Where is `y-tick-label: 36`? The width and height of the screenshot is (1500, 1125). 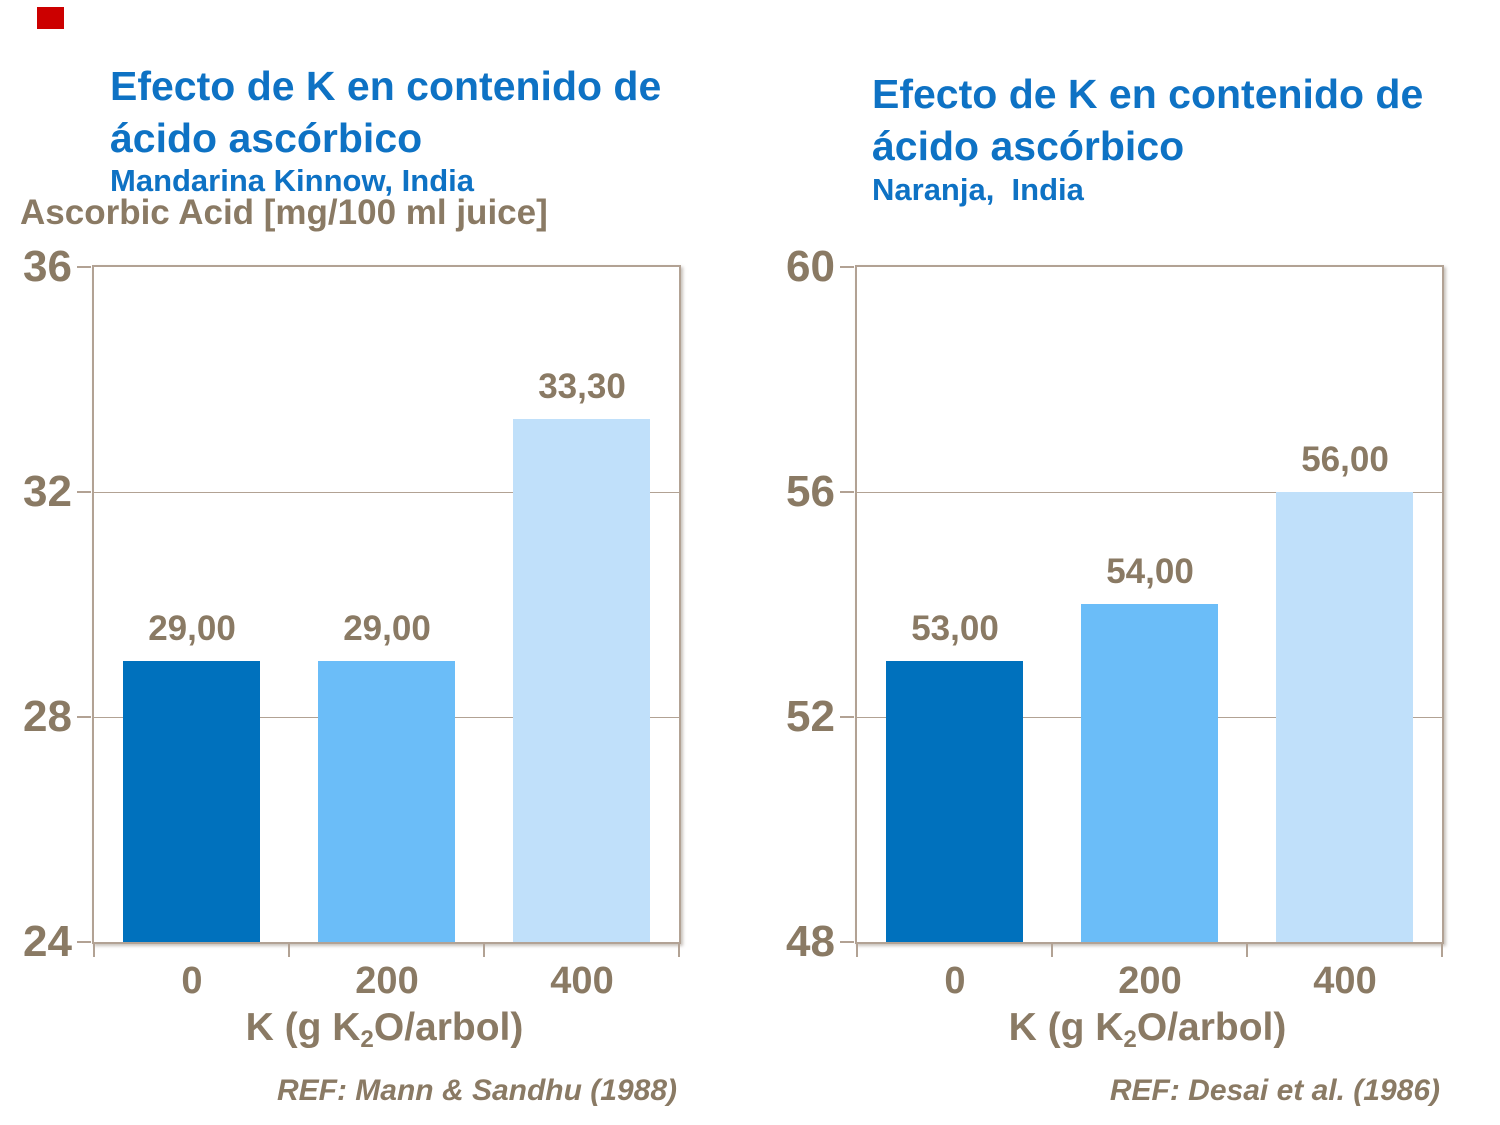
y-tick-label: 36 is located at coordinates (47, 266).